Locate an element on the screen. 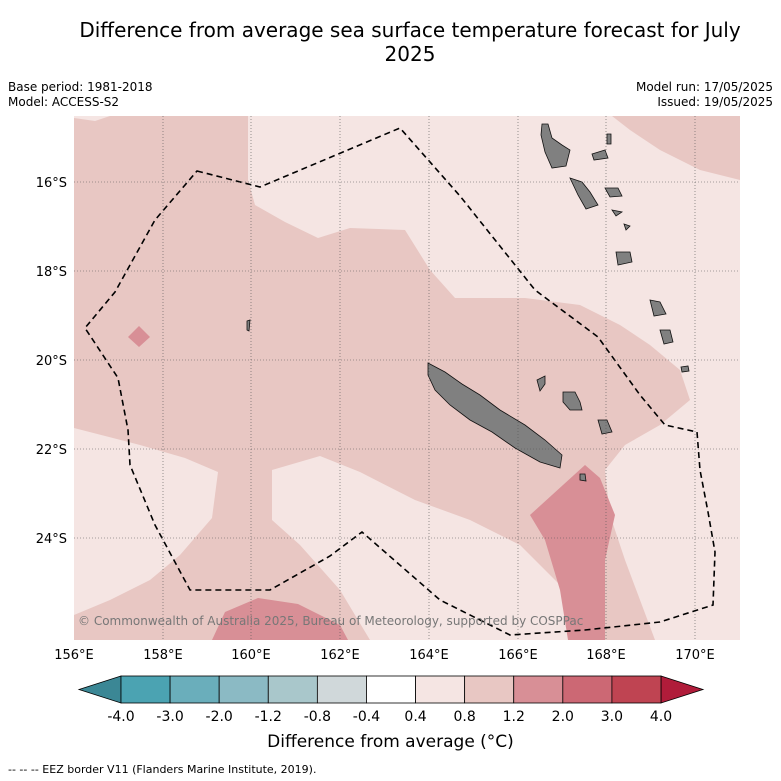 The height and width of the screenshot is (781, 781). anomaly-band-1.2-2.0-south is located at coordinates (280, 619).